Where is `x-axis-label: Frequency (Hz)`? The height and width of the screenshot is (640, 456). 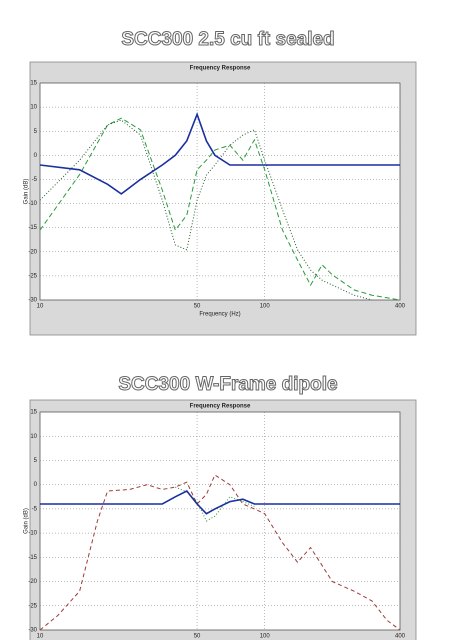 x-axis-label: Frequency (Hz) is located at coordinates (219, 315).